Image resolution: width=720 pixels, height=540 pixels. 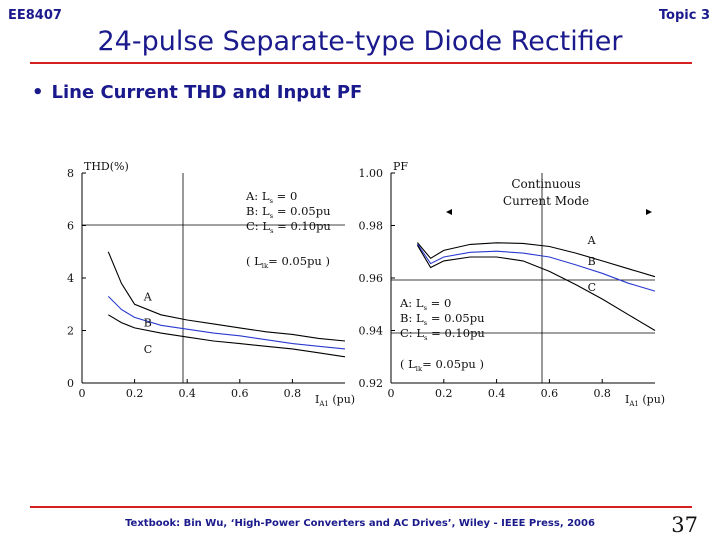 I want to click on top-divider, so click(x=361, y=63).